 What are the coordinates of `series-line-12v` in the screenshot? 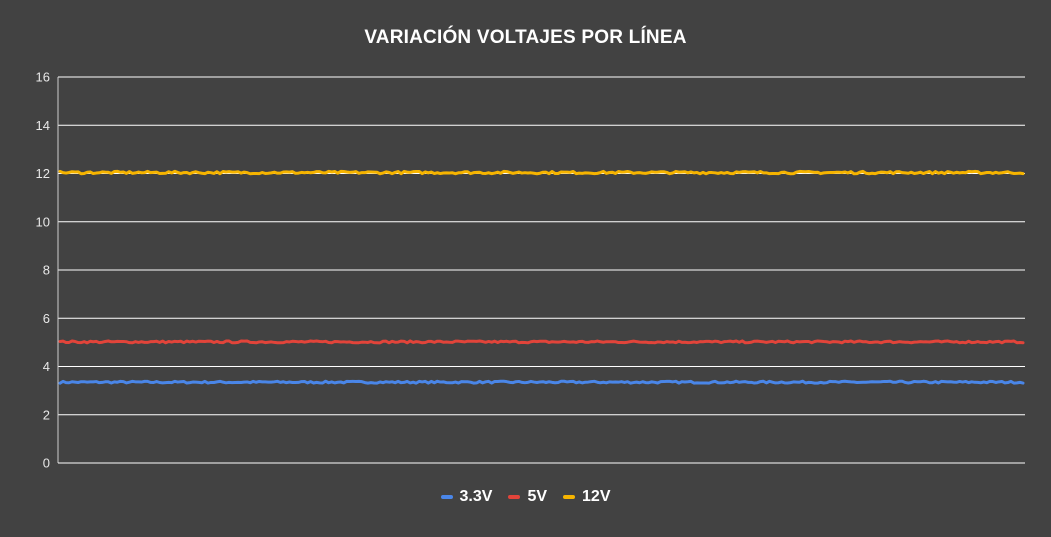 It's located at (541, 172).